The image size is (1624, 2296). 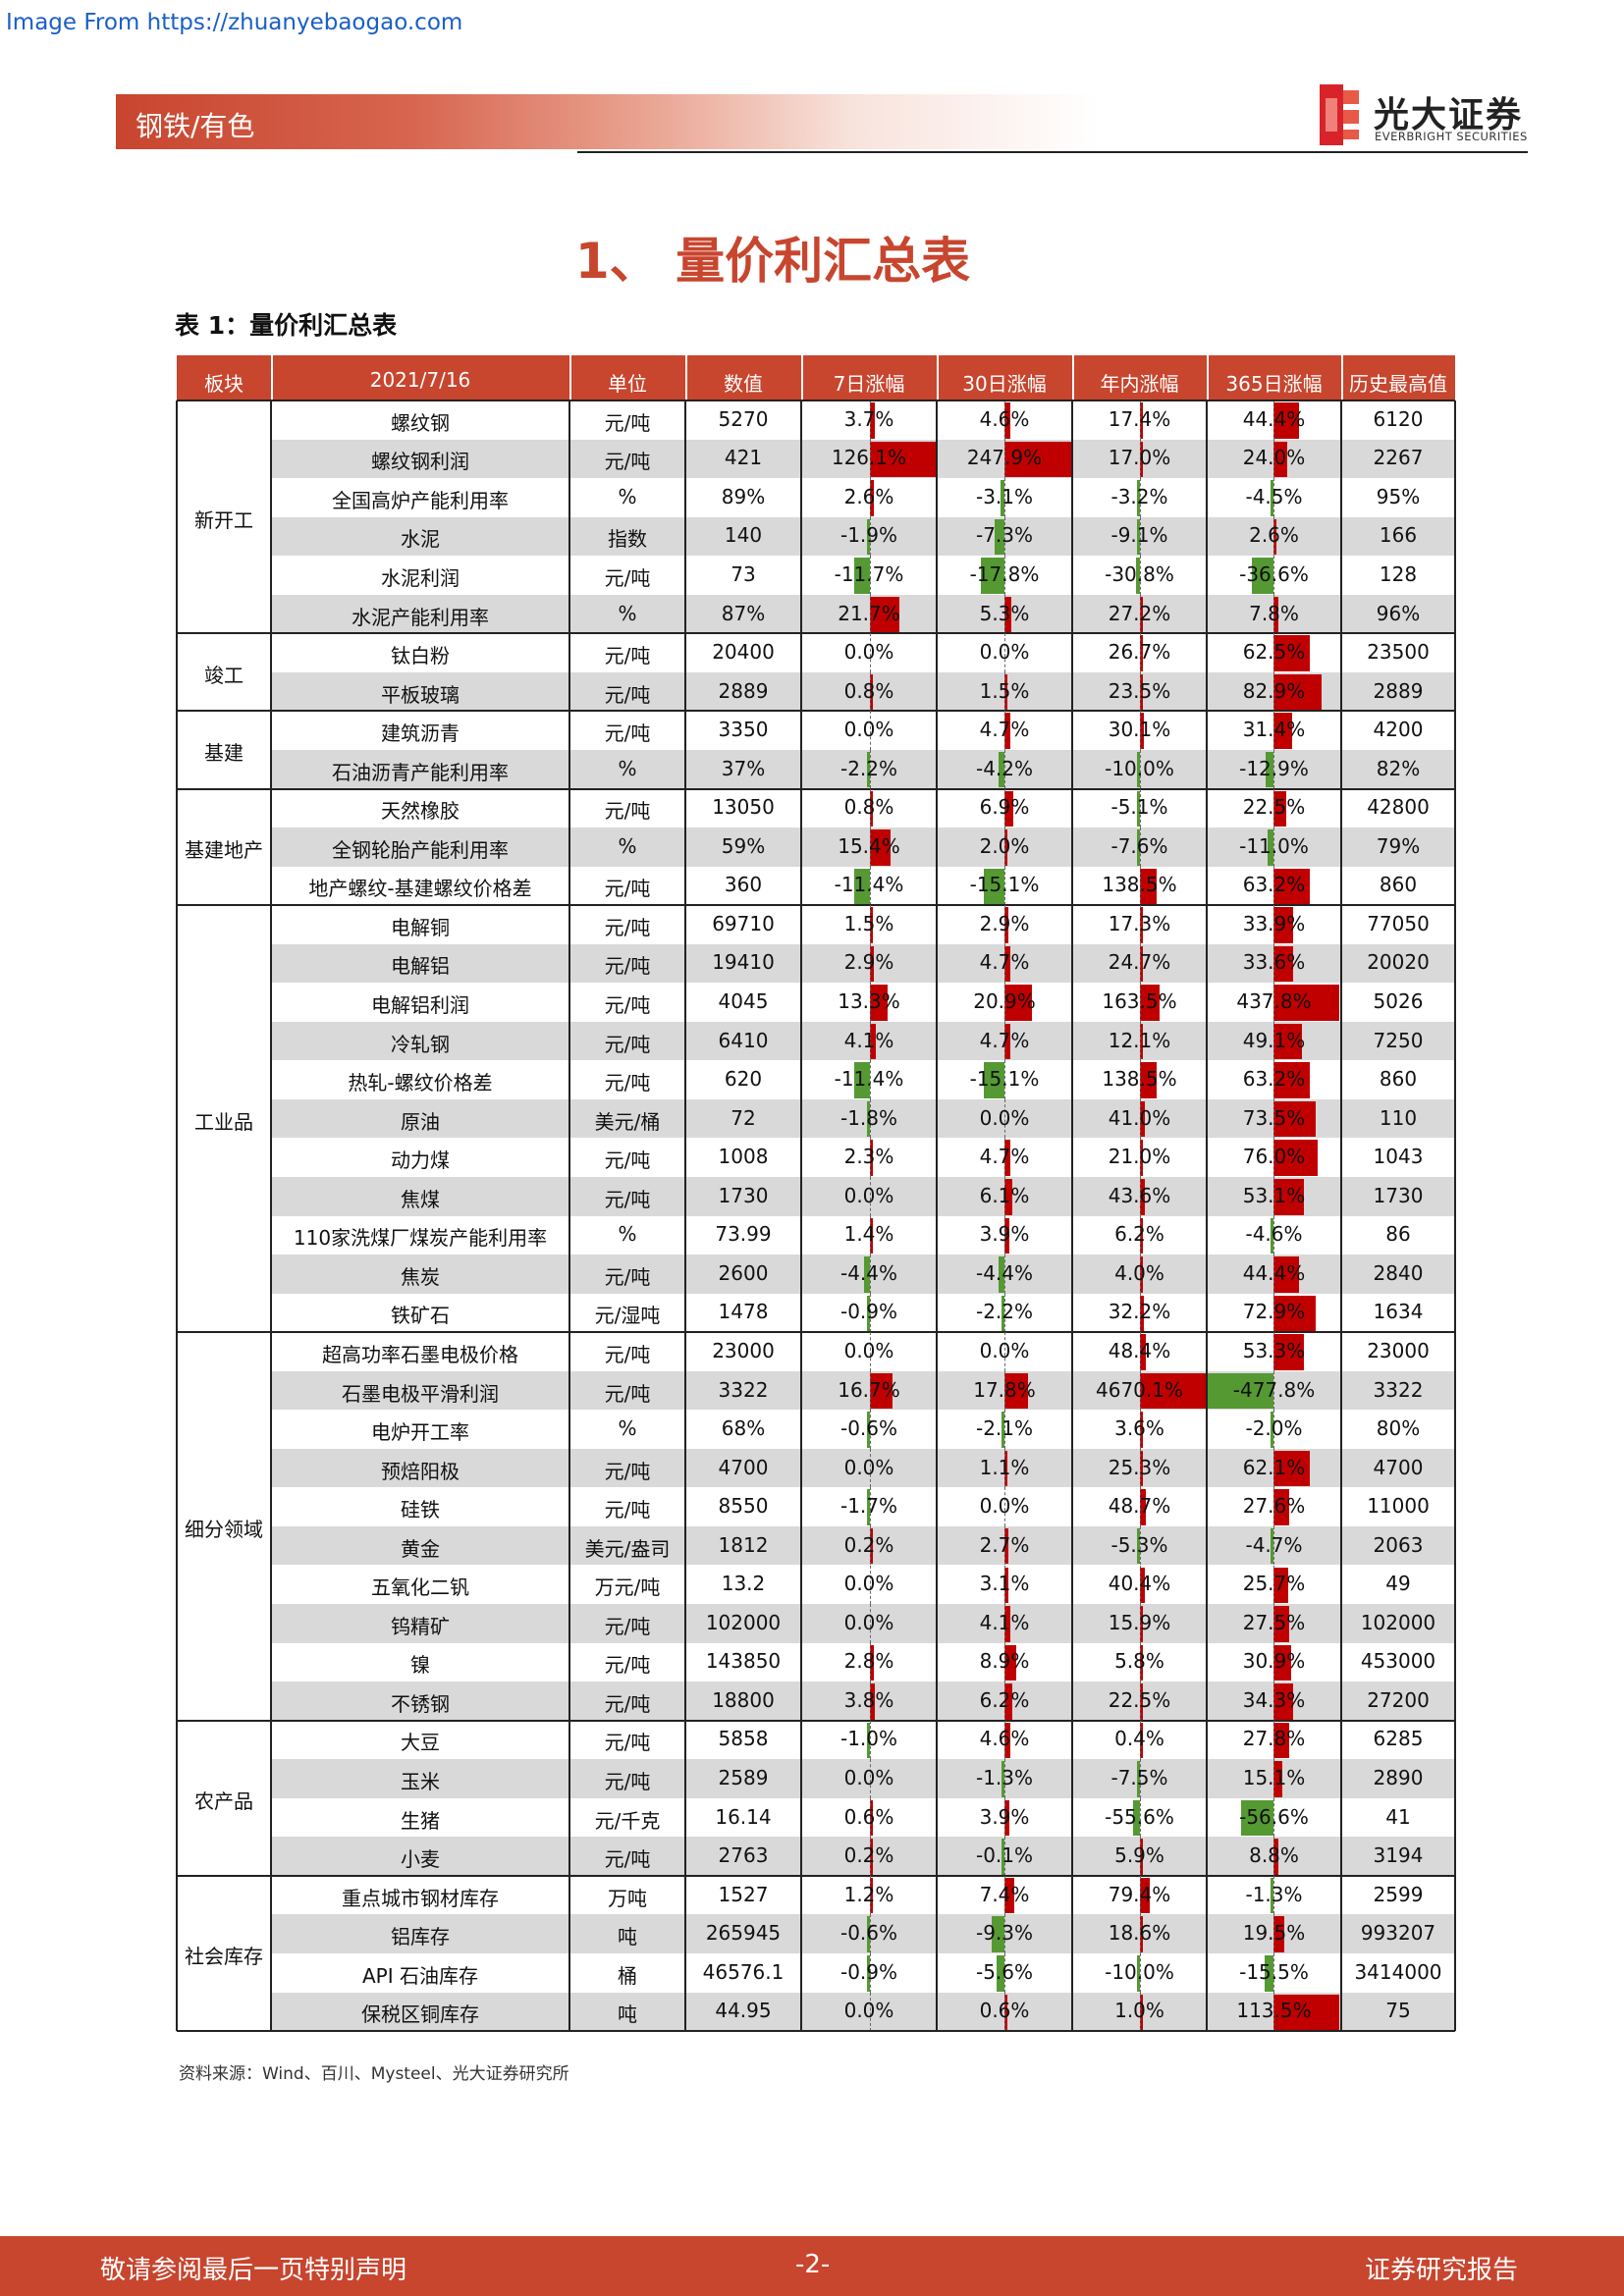 I want to click on row-name: 铁矿石, so click(x=420, y=1314).